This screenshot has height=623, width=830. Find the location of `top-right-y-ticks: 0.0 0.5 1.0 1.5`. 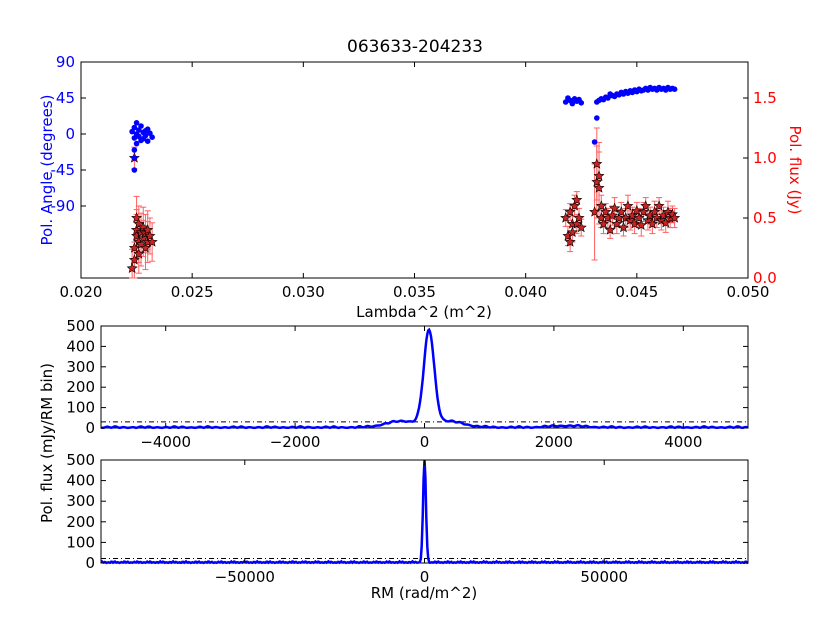

top-right-y-ticks: 0.0 0.5 1.0 1.5 is located at coordinates (760, 188).